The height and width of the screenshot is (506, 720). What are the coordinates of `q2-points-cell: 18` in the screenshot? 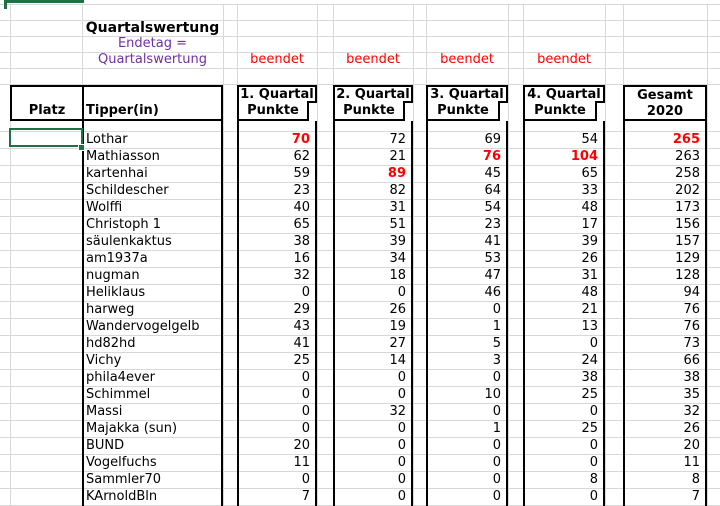 It's located at (397, 275).